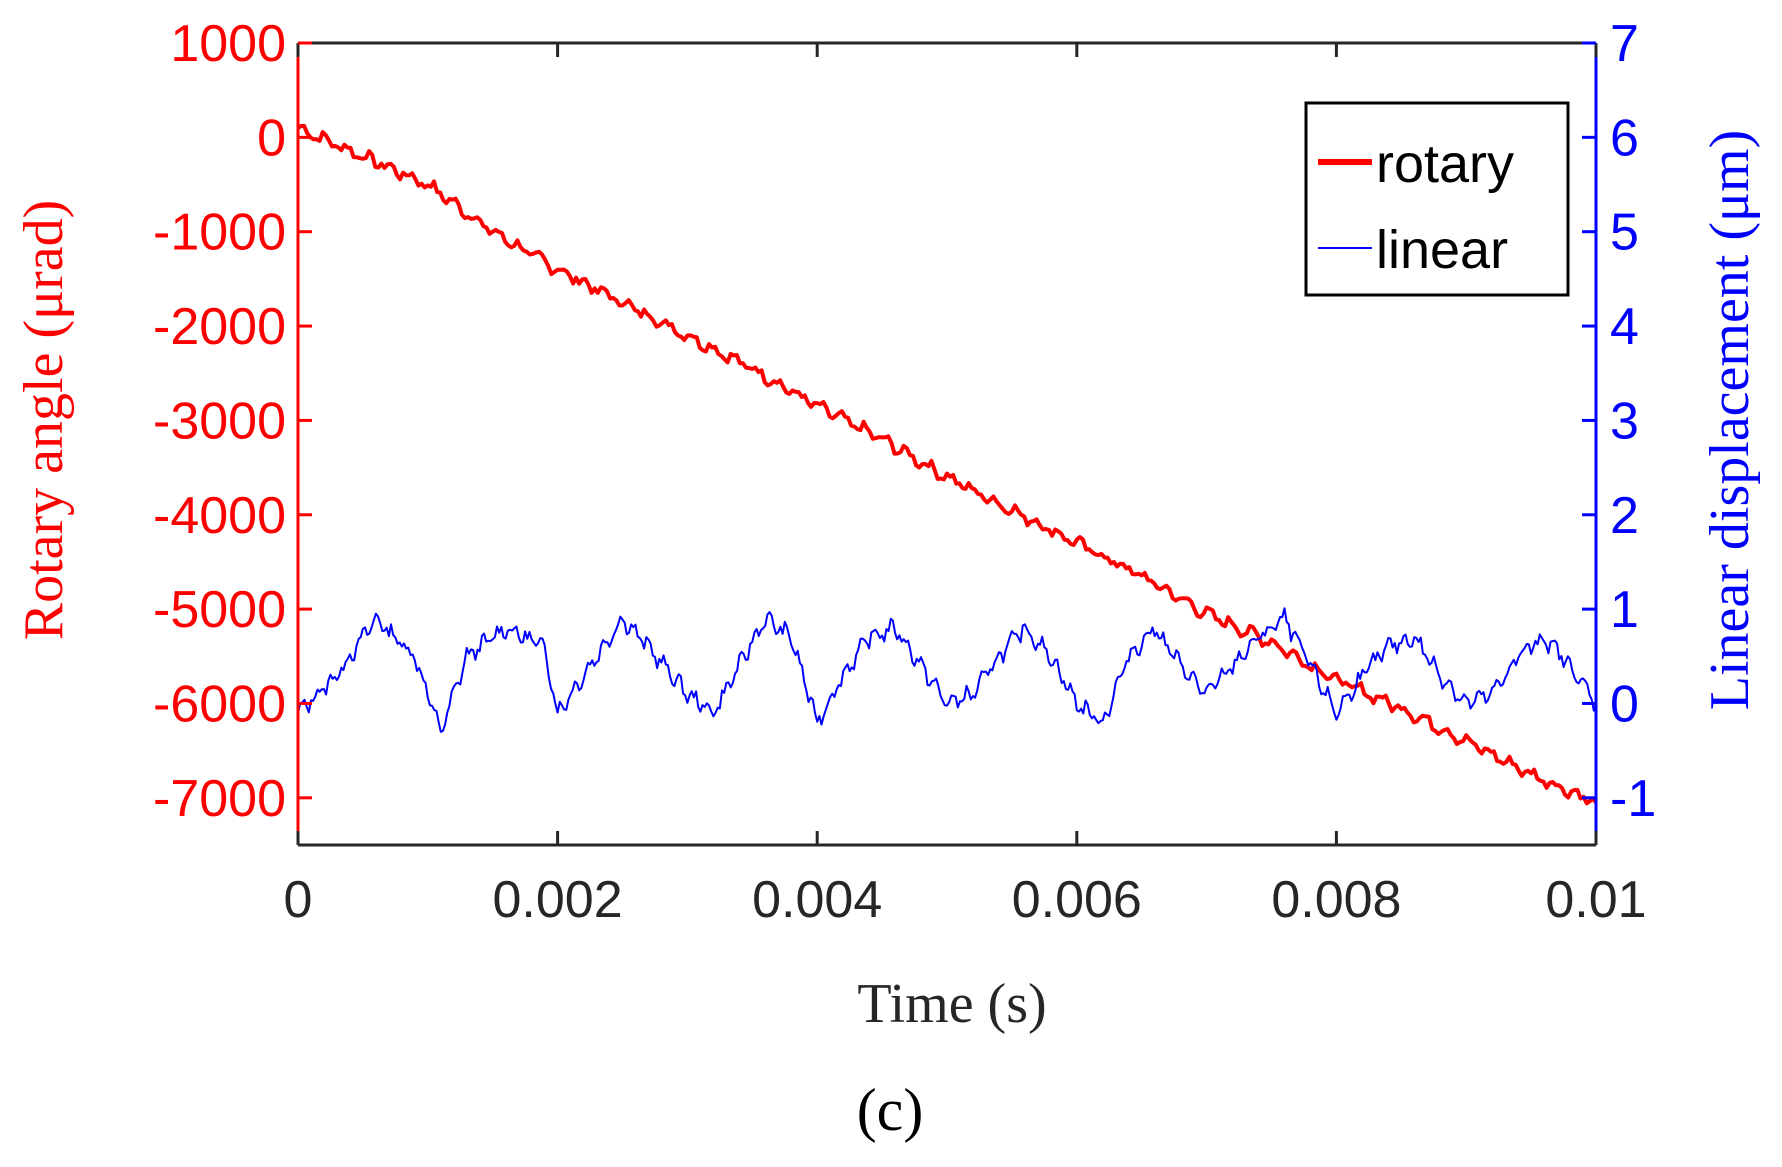 The height and width of the screenshot is (1167, 1782). I want to click on x-tick-label: 0.002, so click(558, 900).